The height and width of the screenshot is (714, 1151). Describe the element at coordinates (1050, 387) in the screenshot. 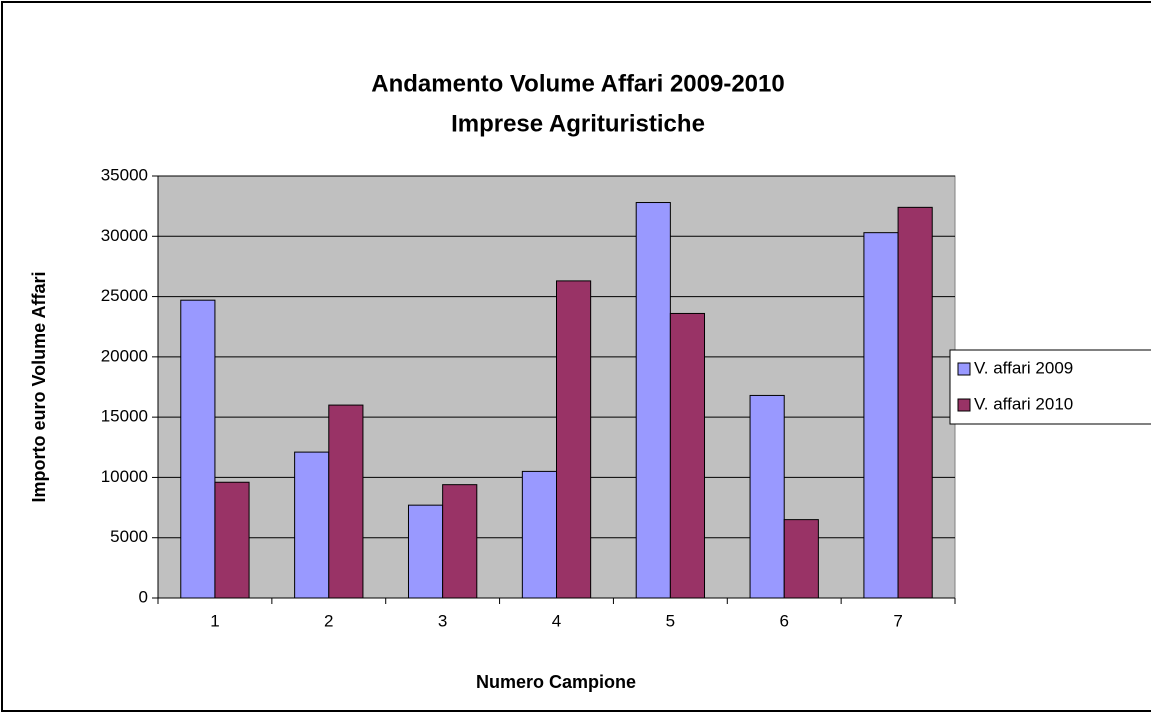

I see `legend-box` at that location.